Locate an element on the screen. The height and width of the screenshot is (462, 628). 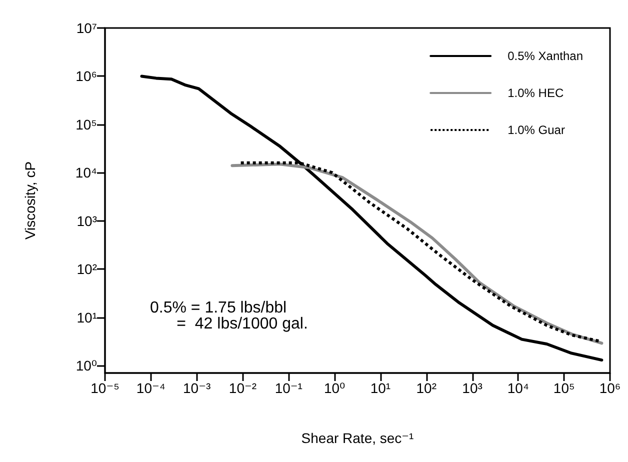
y-tick-label: 10² is located at coordinates (87, 269).